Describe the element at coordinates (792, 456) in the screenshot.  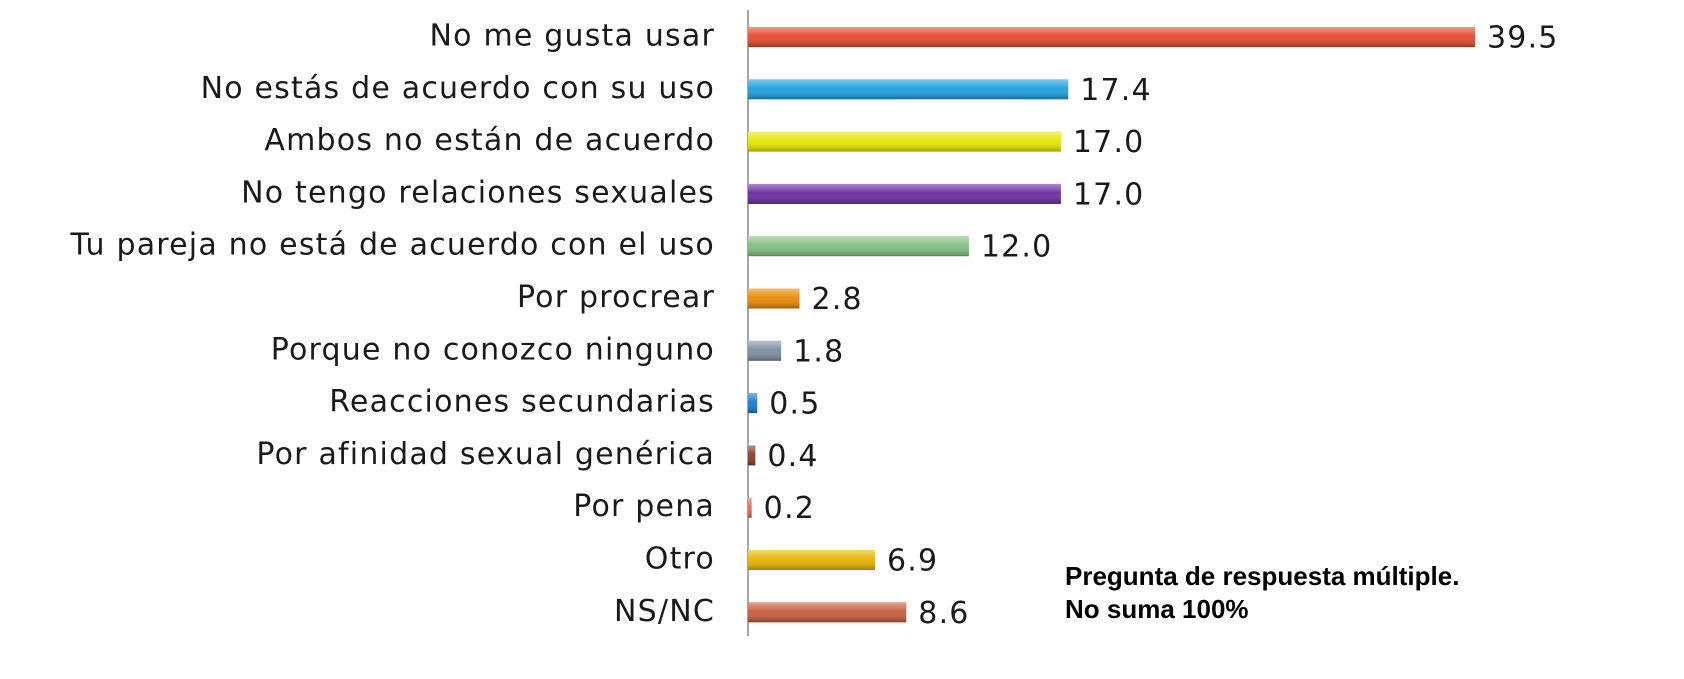
I see `value-label: 0.4` at that location.